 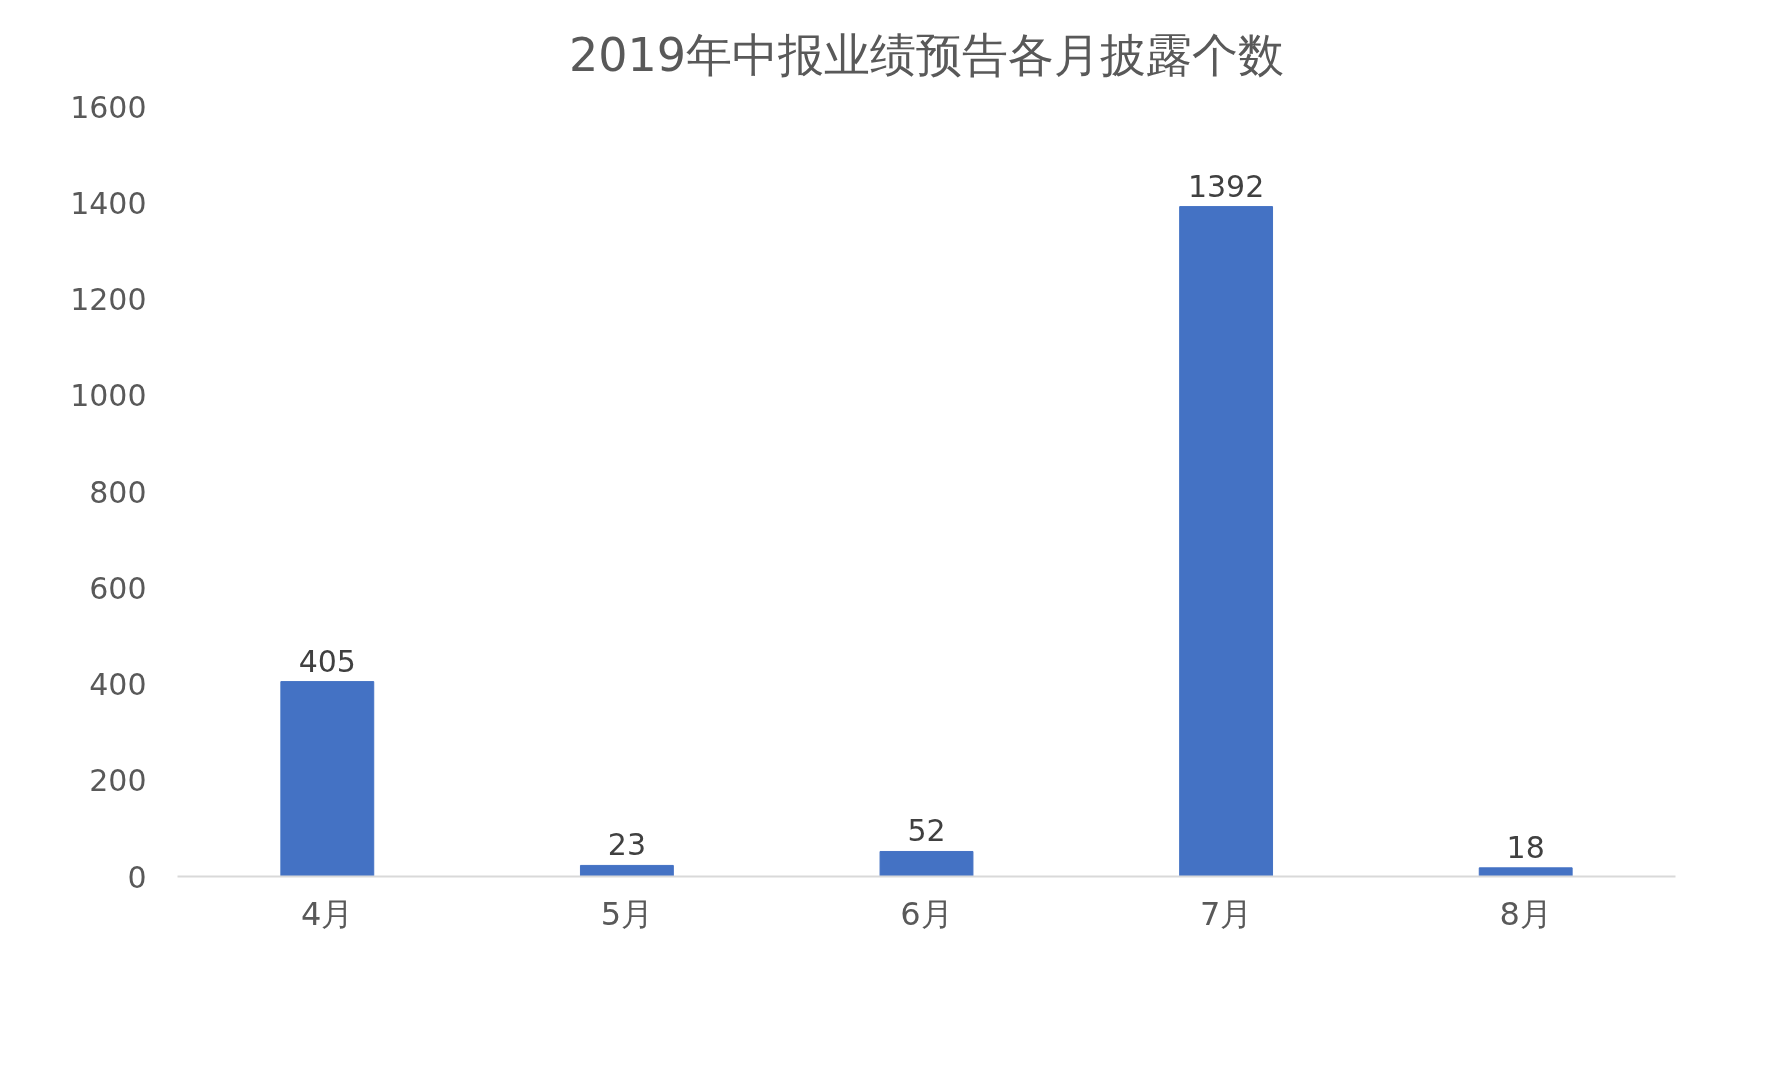 What do you see at coordinates (118, 684) in the screenshot?
I see `y-tick-label: 400` at bounding box center [118, 684].